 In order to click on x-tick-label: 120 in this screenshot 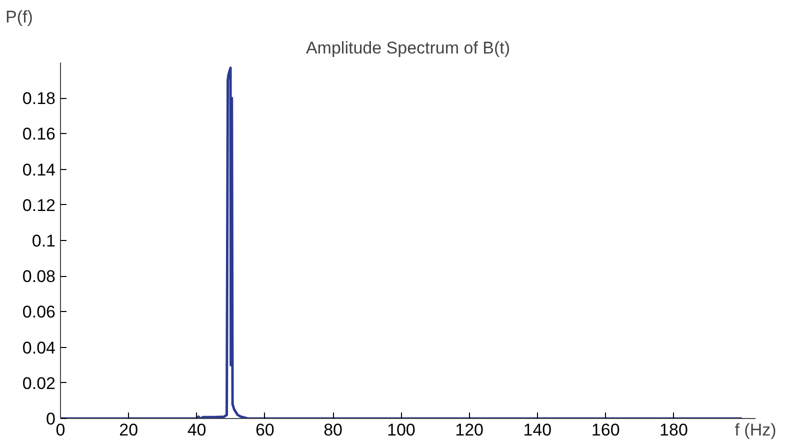, I will do `click(469, 430)`.